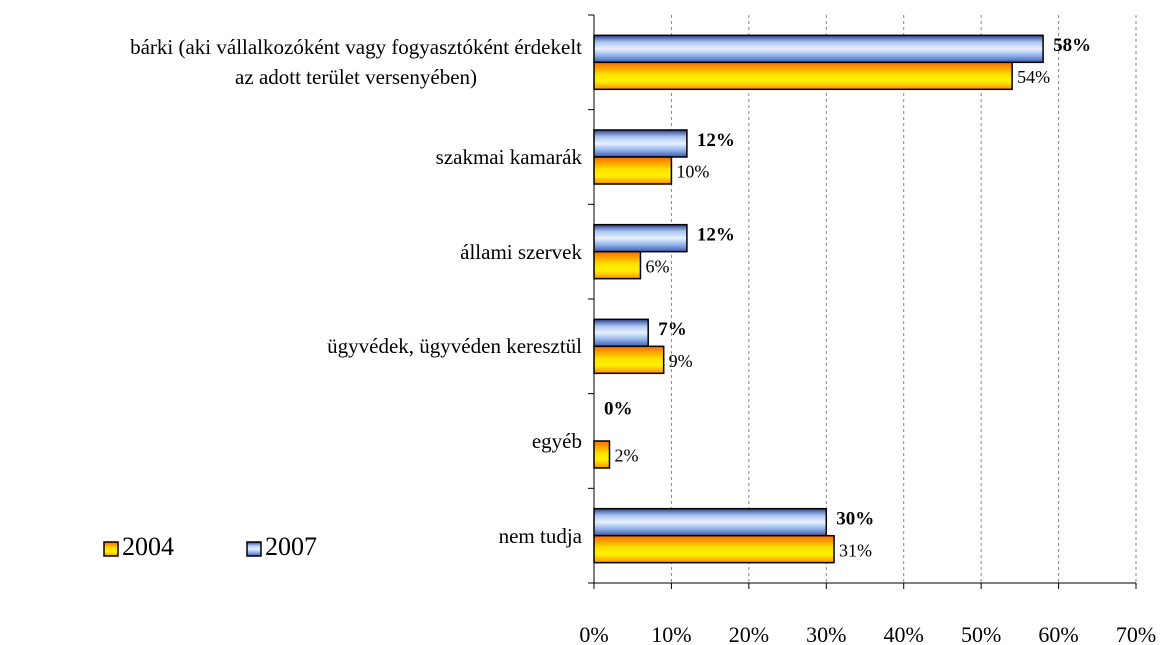 The width and height of the screenshot is (1160, 645). Describe the element at coordinates (657, 266) in the screenshot. I see `value-label: 6%` at that location.